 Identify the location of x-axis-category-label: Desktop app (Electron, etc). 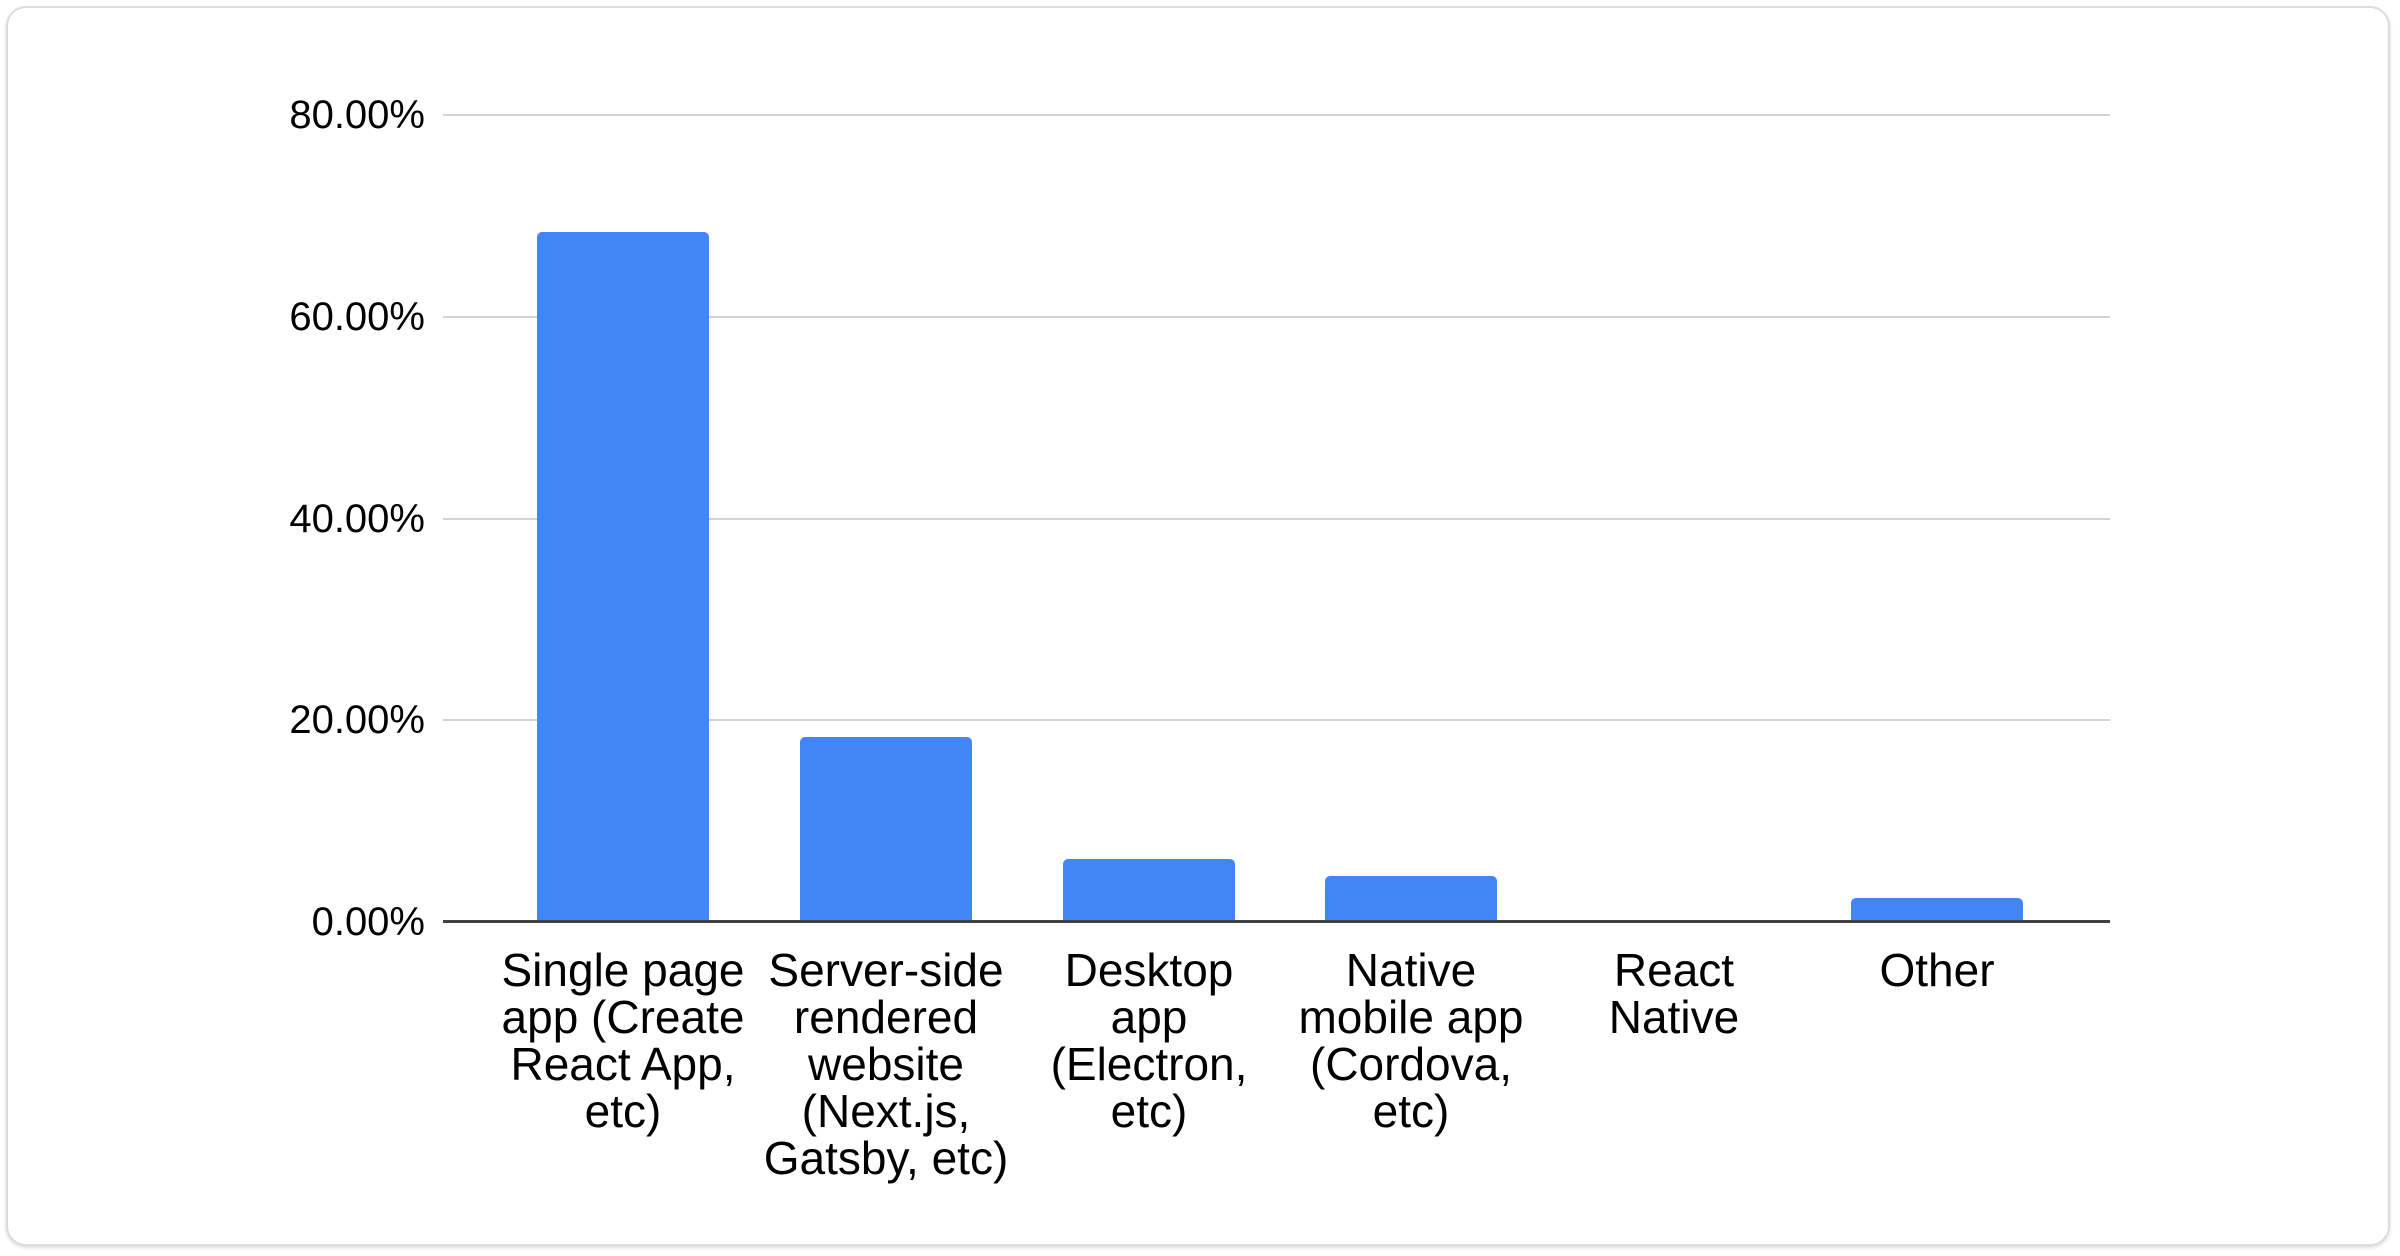
(1149, 1040).